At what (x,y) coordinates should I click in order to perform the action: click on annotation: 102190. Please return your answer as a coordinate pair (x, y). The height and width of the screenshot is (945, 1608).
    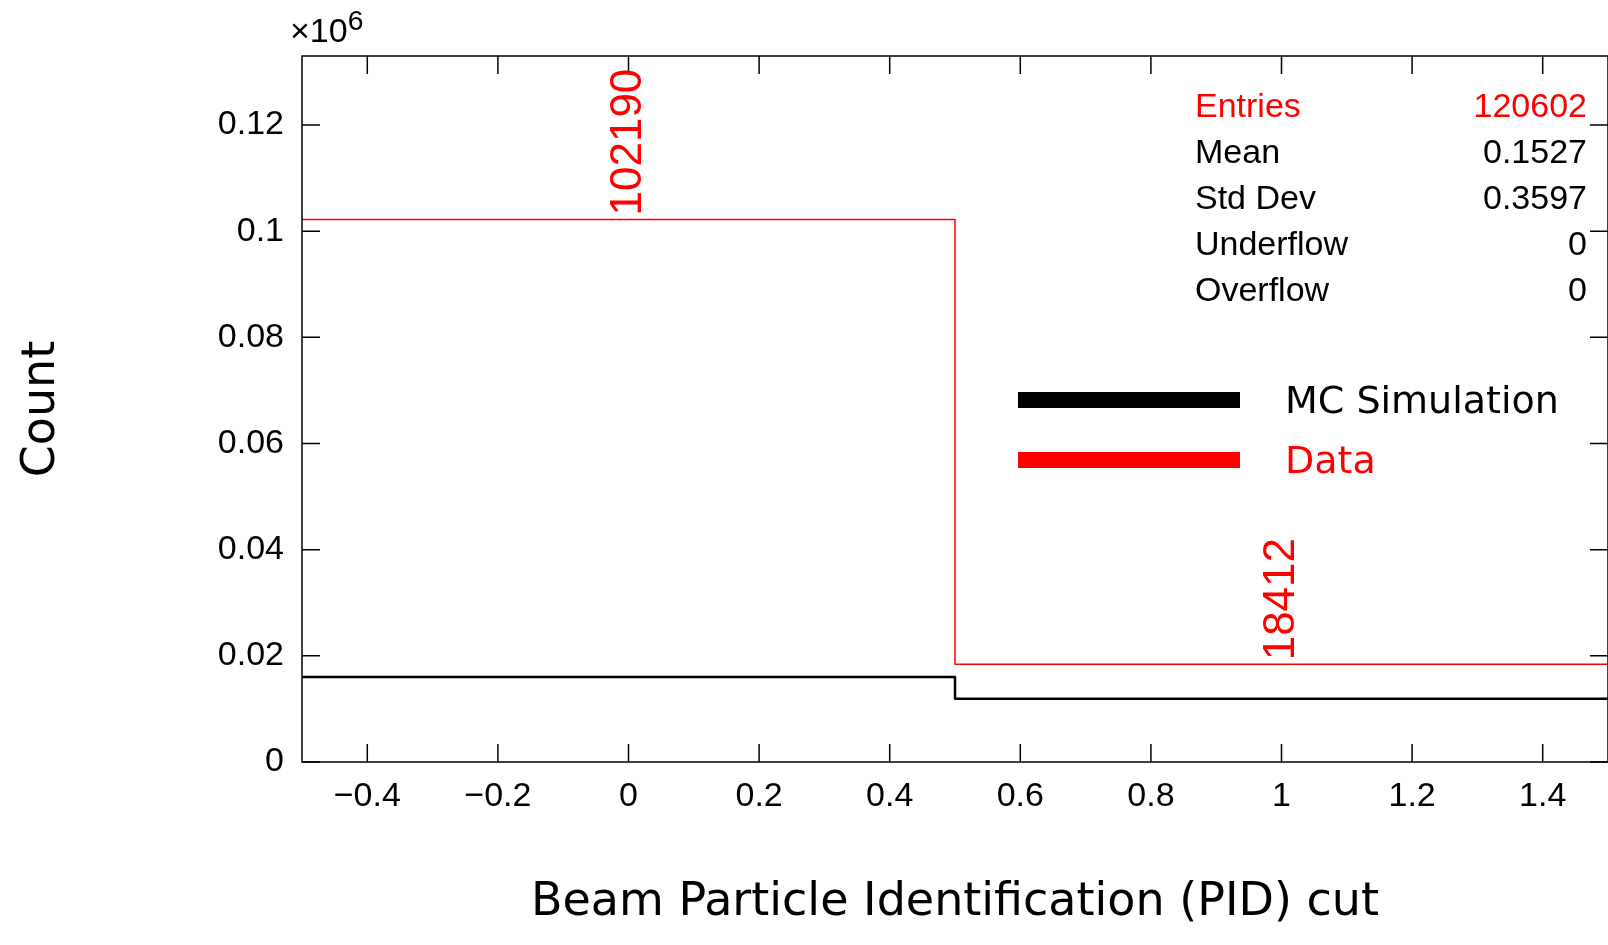
    Looking at the image, I should click on (625, 142).